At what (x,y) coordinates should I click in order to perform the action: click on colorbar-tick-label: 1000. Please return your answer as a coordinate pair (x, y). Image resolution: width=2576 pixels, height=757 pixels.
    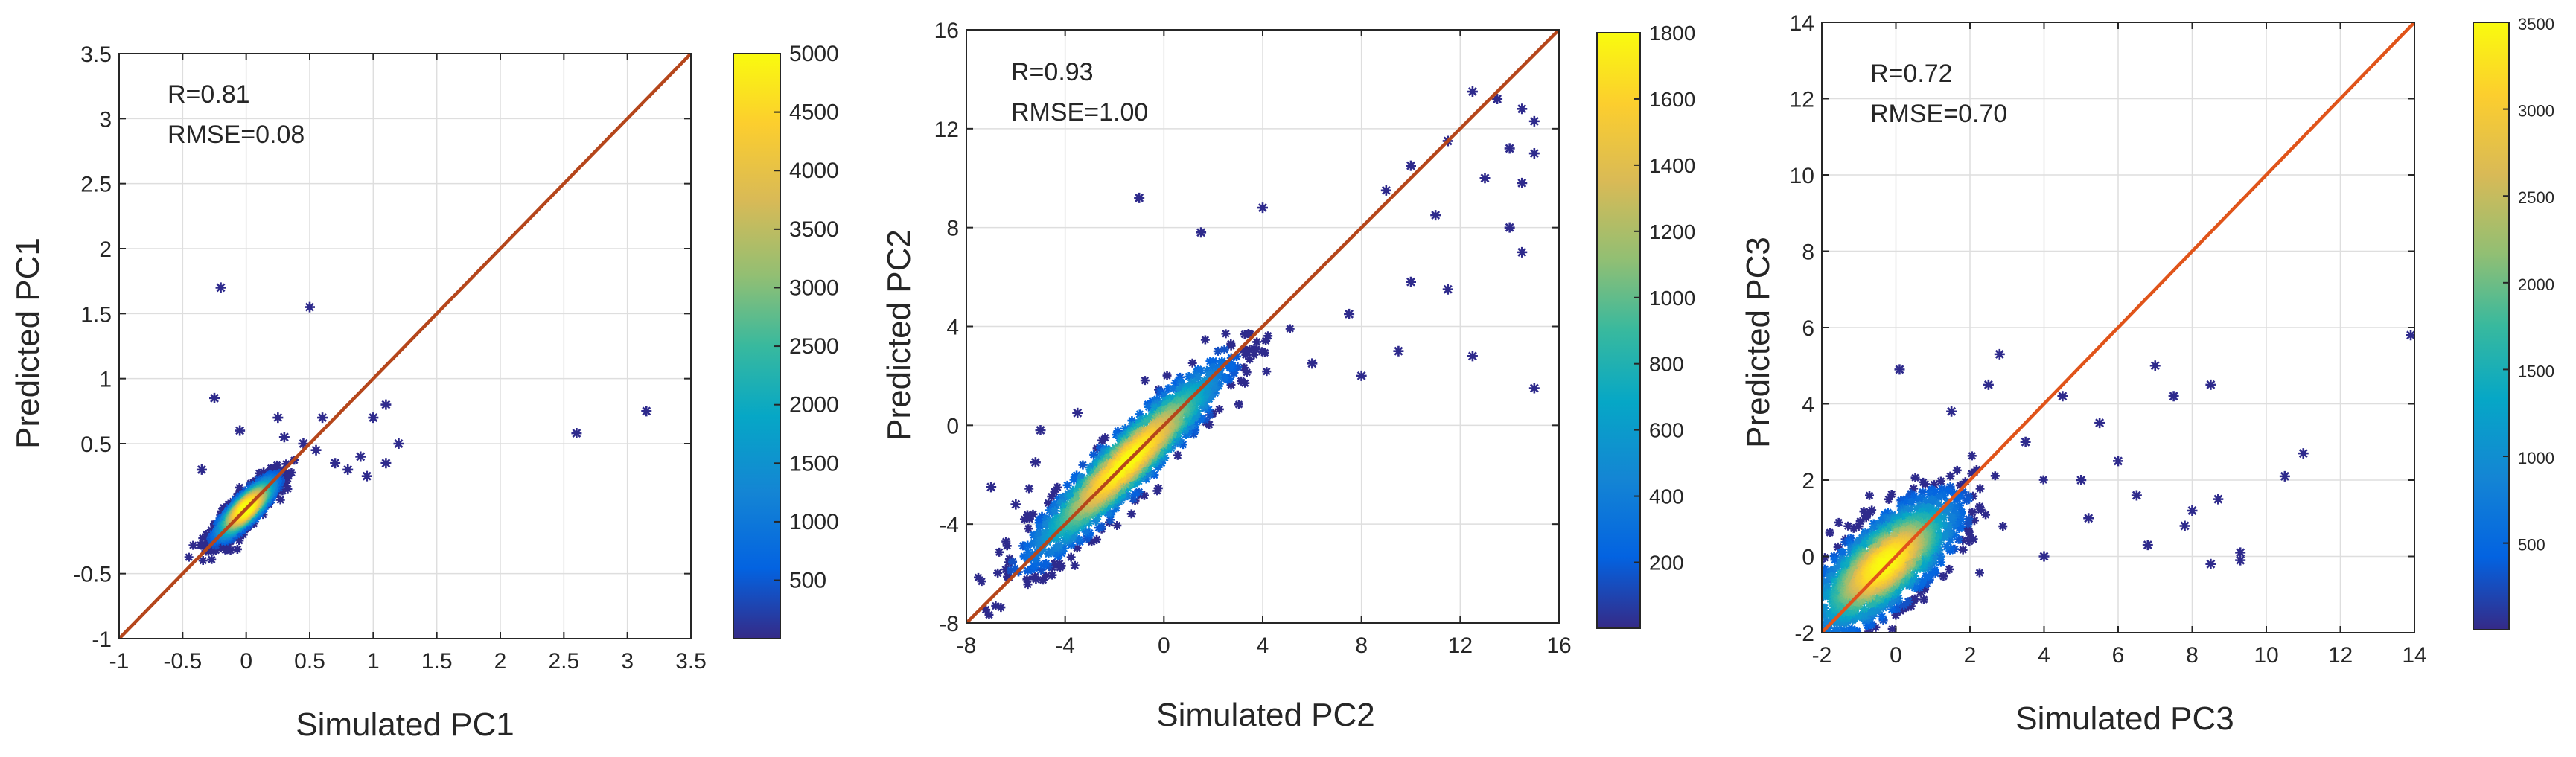
    Looking at the image, I should click on (1672, 299).